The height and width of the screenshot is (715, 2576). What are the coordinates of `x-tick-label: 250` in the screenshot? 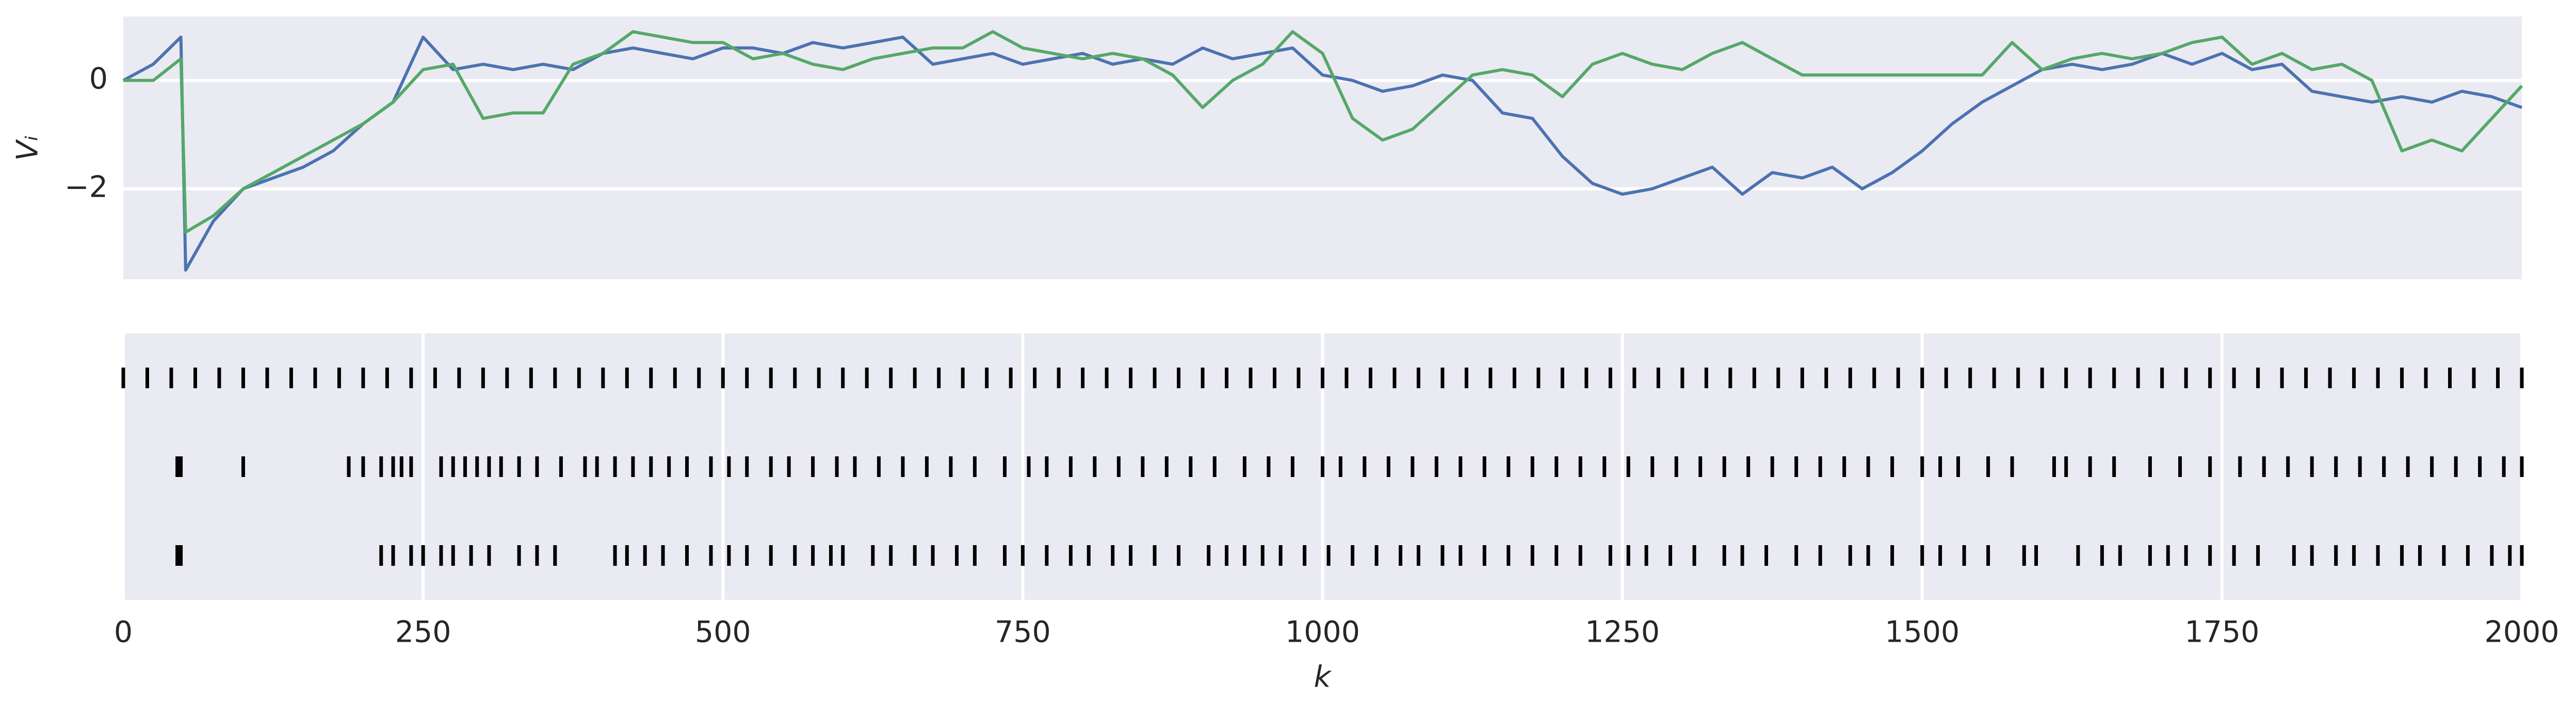 It's located at (423, 632).